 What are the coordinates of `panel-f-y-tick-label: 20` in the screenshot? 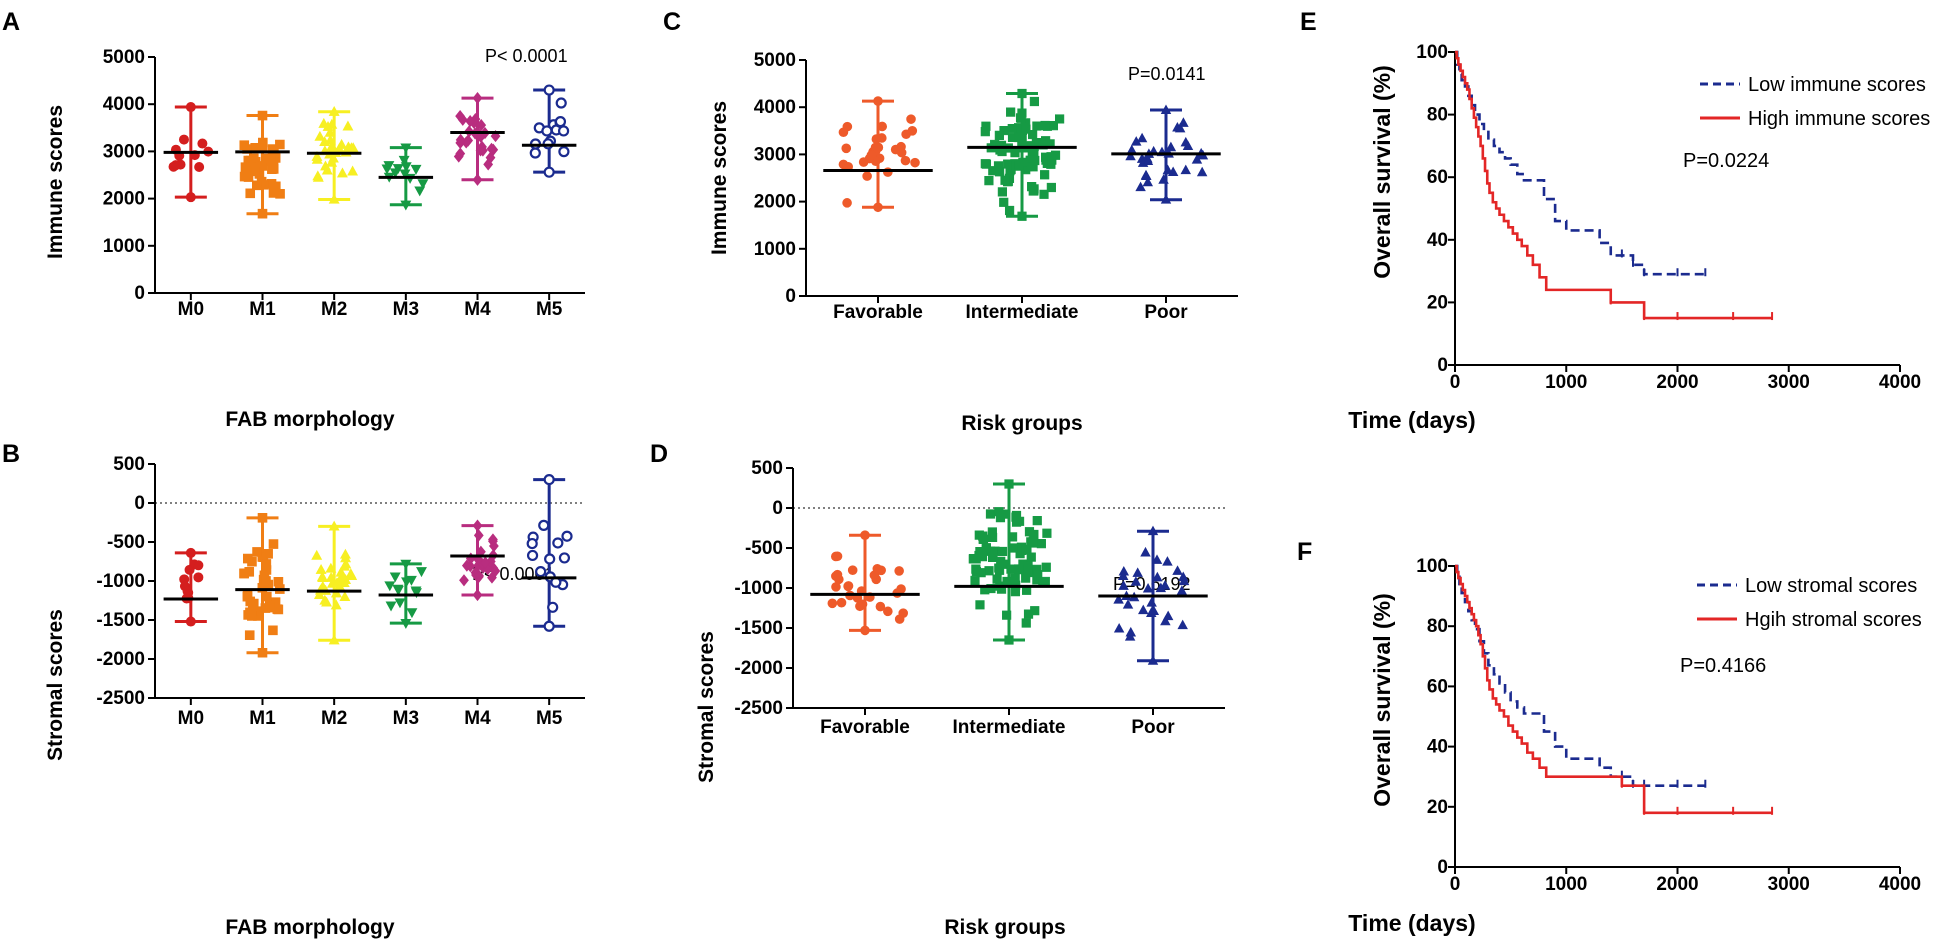 It's located at (1437, 807).